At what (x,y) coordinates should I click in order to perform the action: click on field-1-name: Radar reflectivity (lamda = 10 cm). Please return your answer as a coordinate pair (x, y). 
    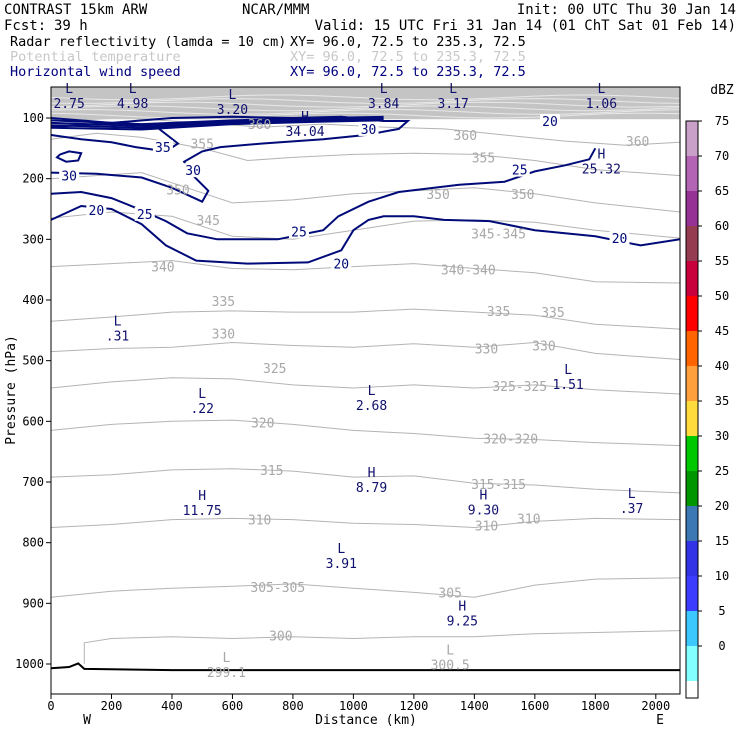
    Looking at the image, I should click on (148, 42).